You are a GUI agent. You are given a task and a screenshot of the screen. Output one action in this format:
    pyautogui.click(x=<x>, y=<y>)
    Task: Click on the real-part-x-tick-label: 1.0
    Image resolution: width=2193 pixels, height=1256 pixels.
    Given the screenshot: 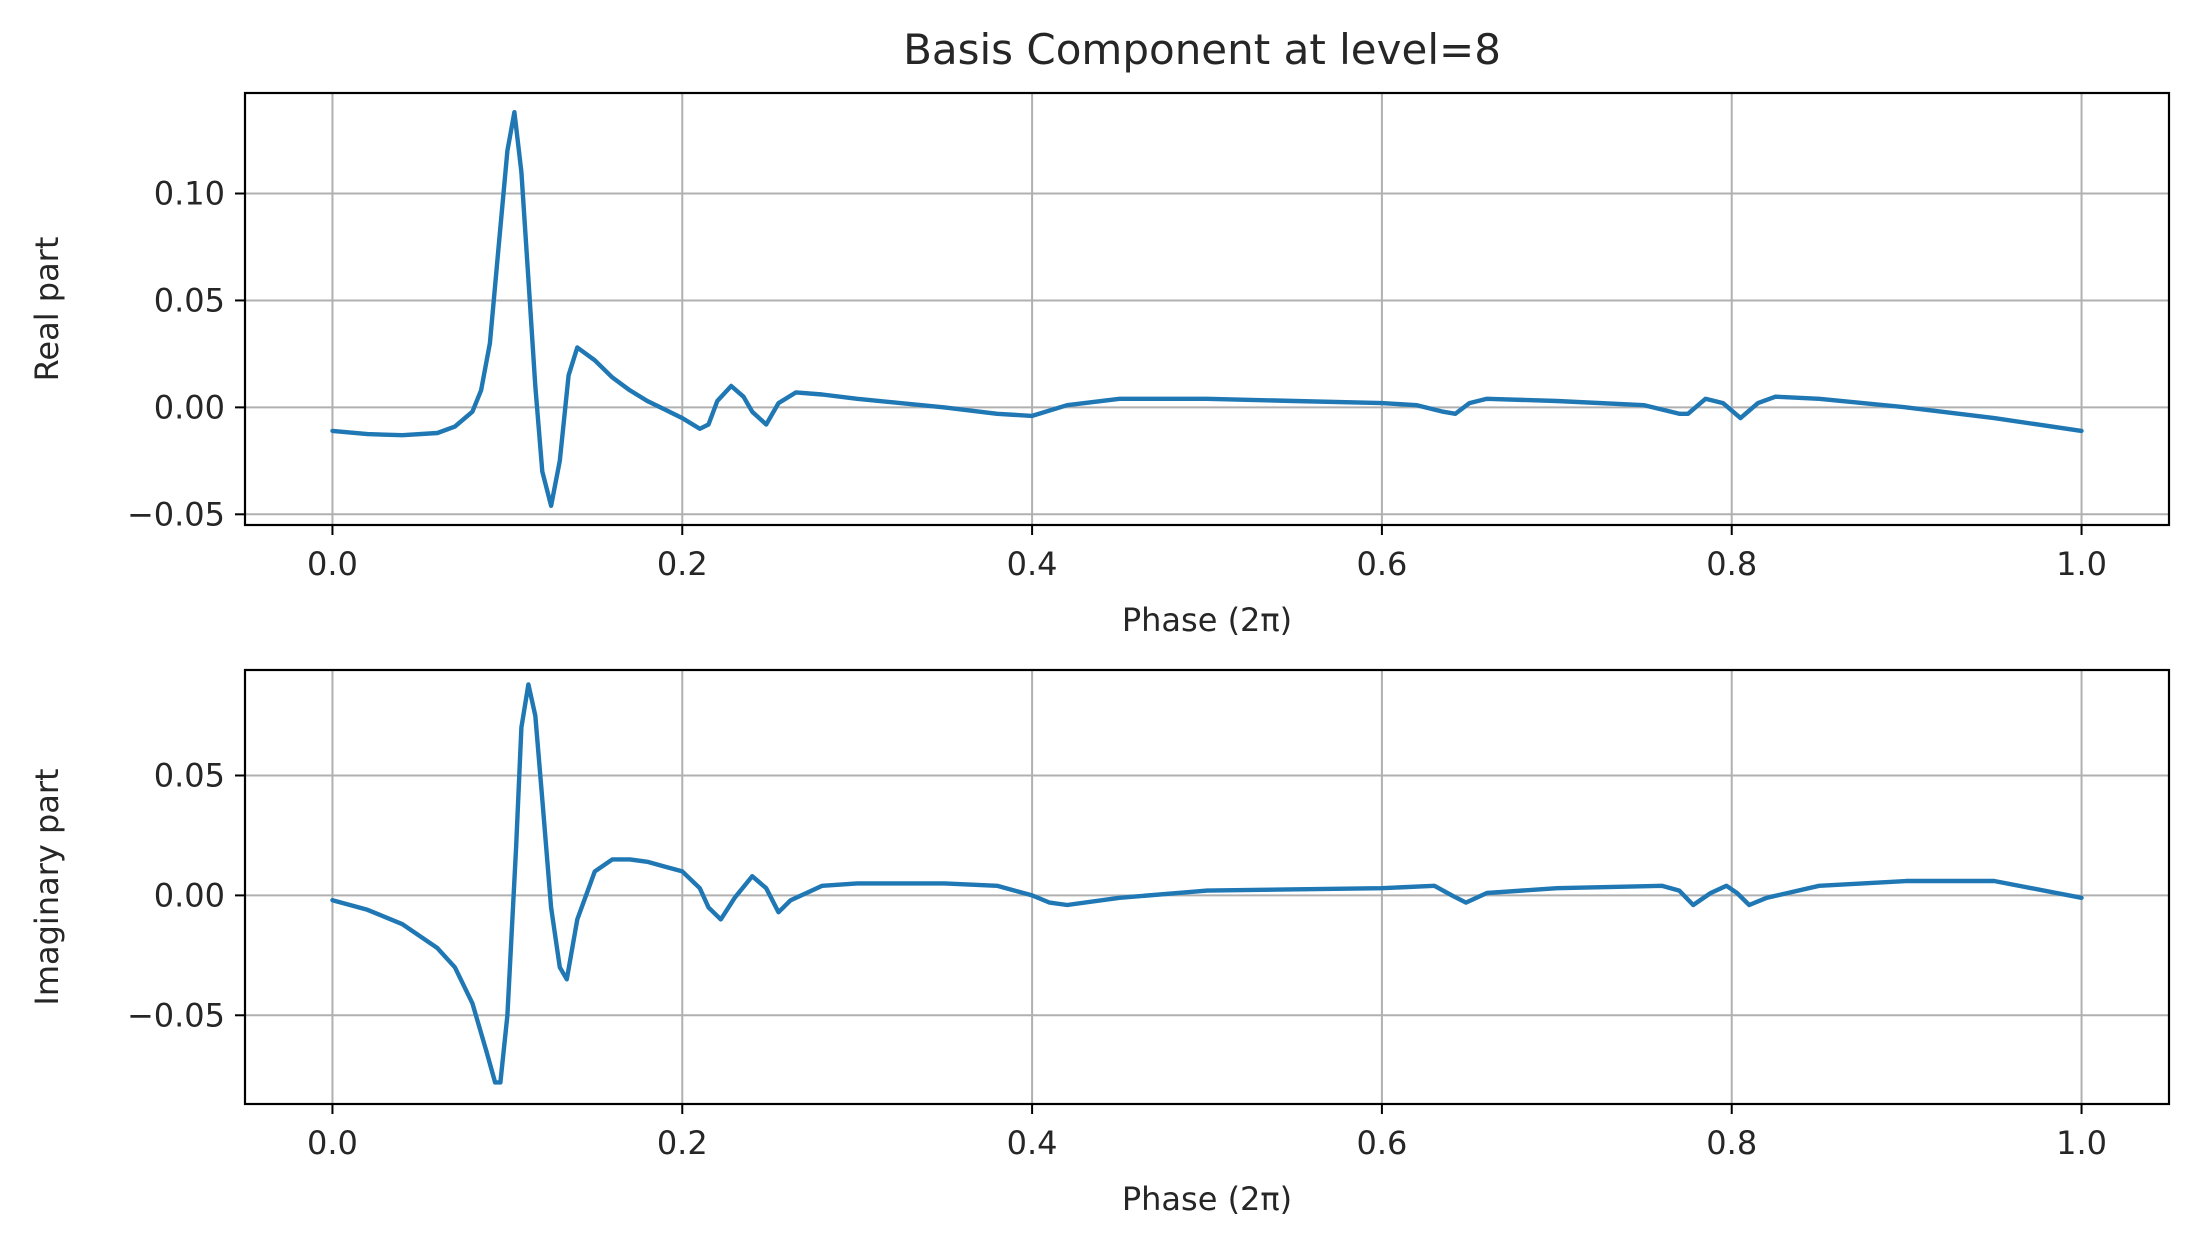 What is the action you would take?
    pyautogui.click(x=2081, y=564)
    